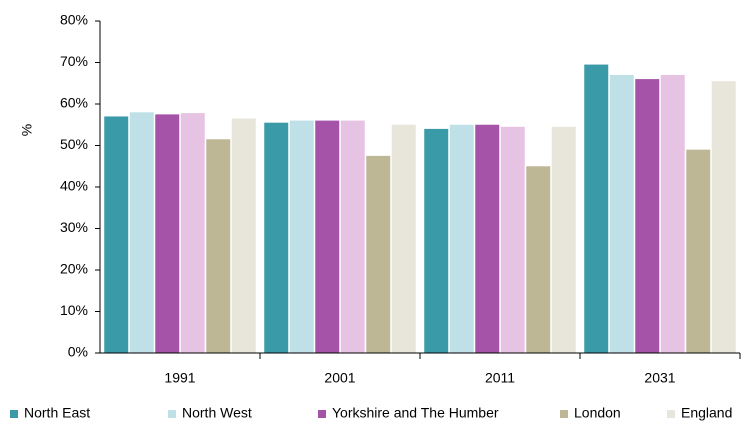 This screenshot has height=423, width=752. Describe the element at coordinates (57, 413) in the screenshot. I see `legend-label: North East` at that location.